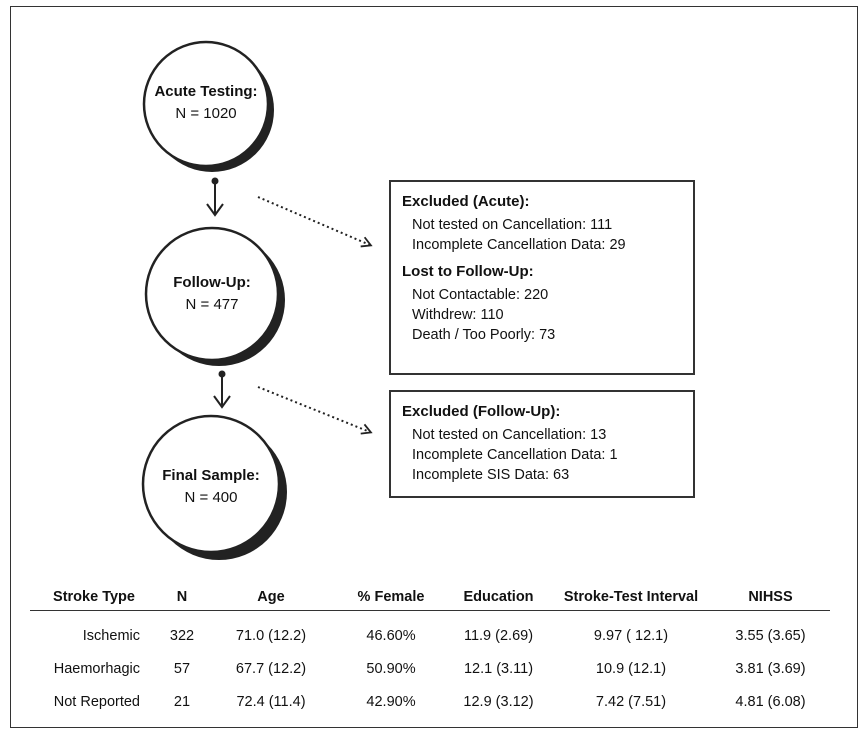  I want to click on column-header: % Female, so click(391, 597).